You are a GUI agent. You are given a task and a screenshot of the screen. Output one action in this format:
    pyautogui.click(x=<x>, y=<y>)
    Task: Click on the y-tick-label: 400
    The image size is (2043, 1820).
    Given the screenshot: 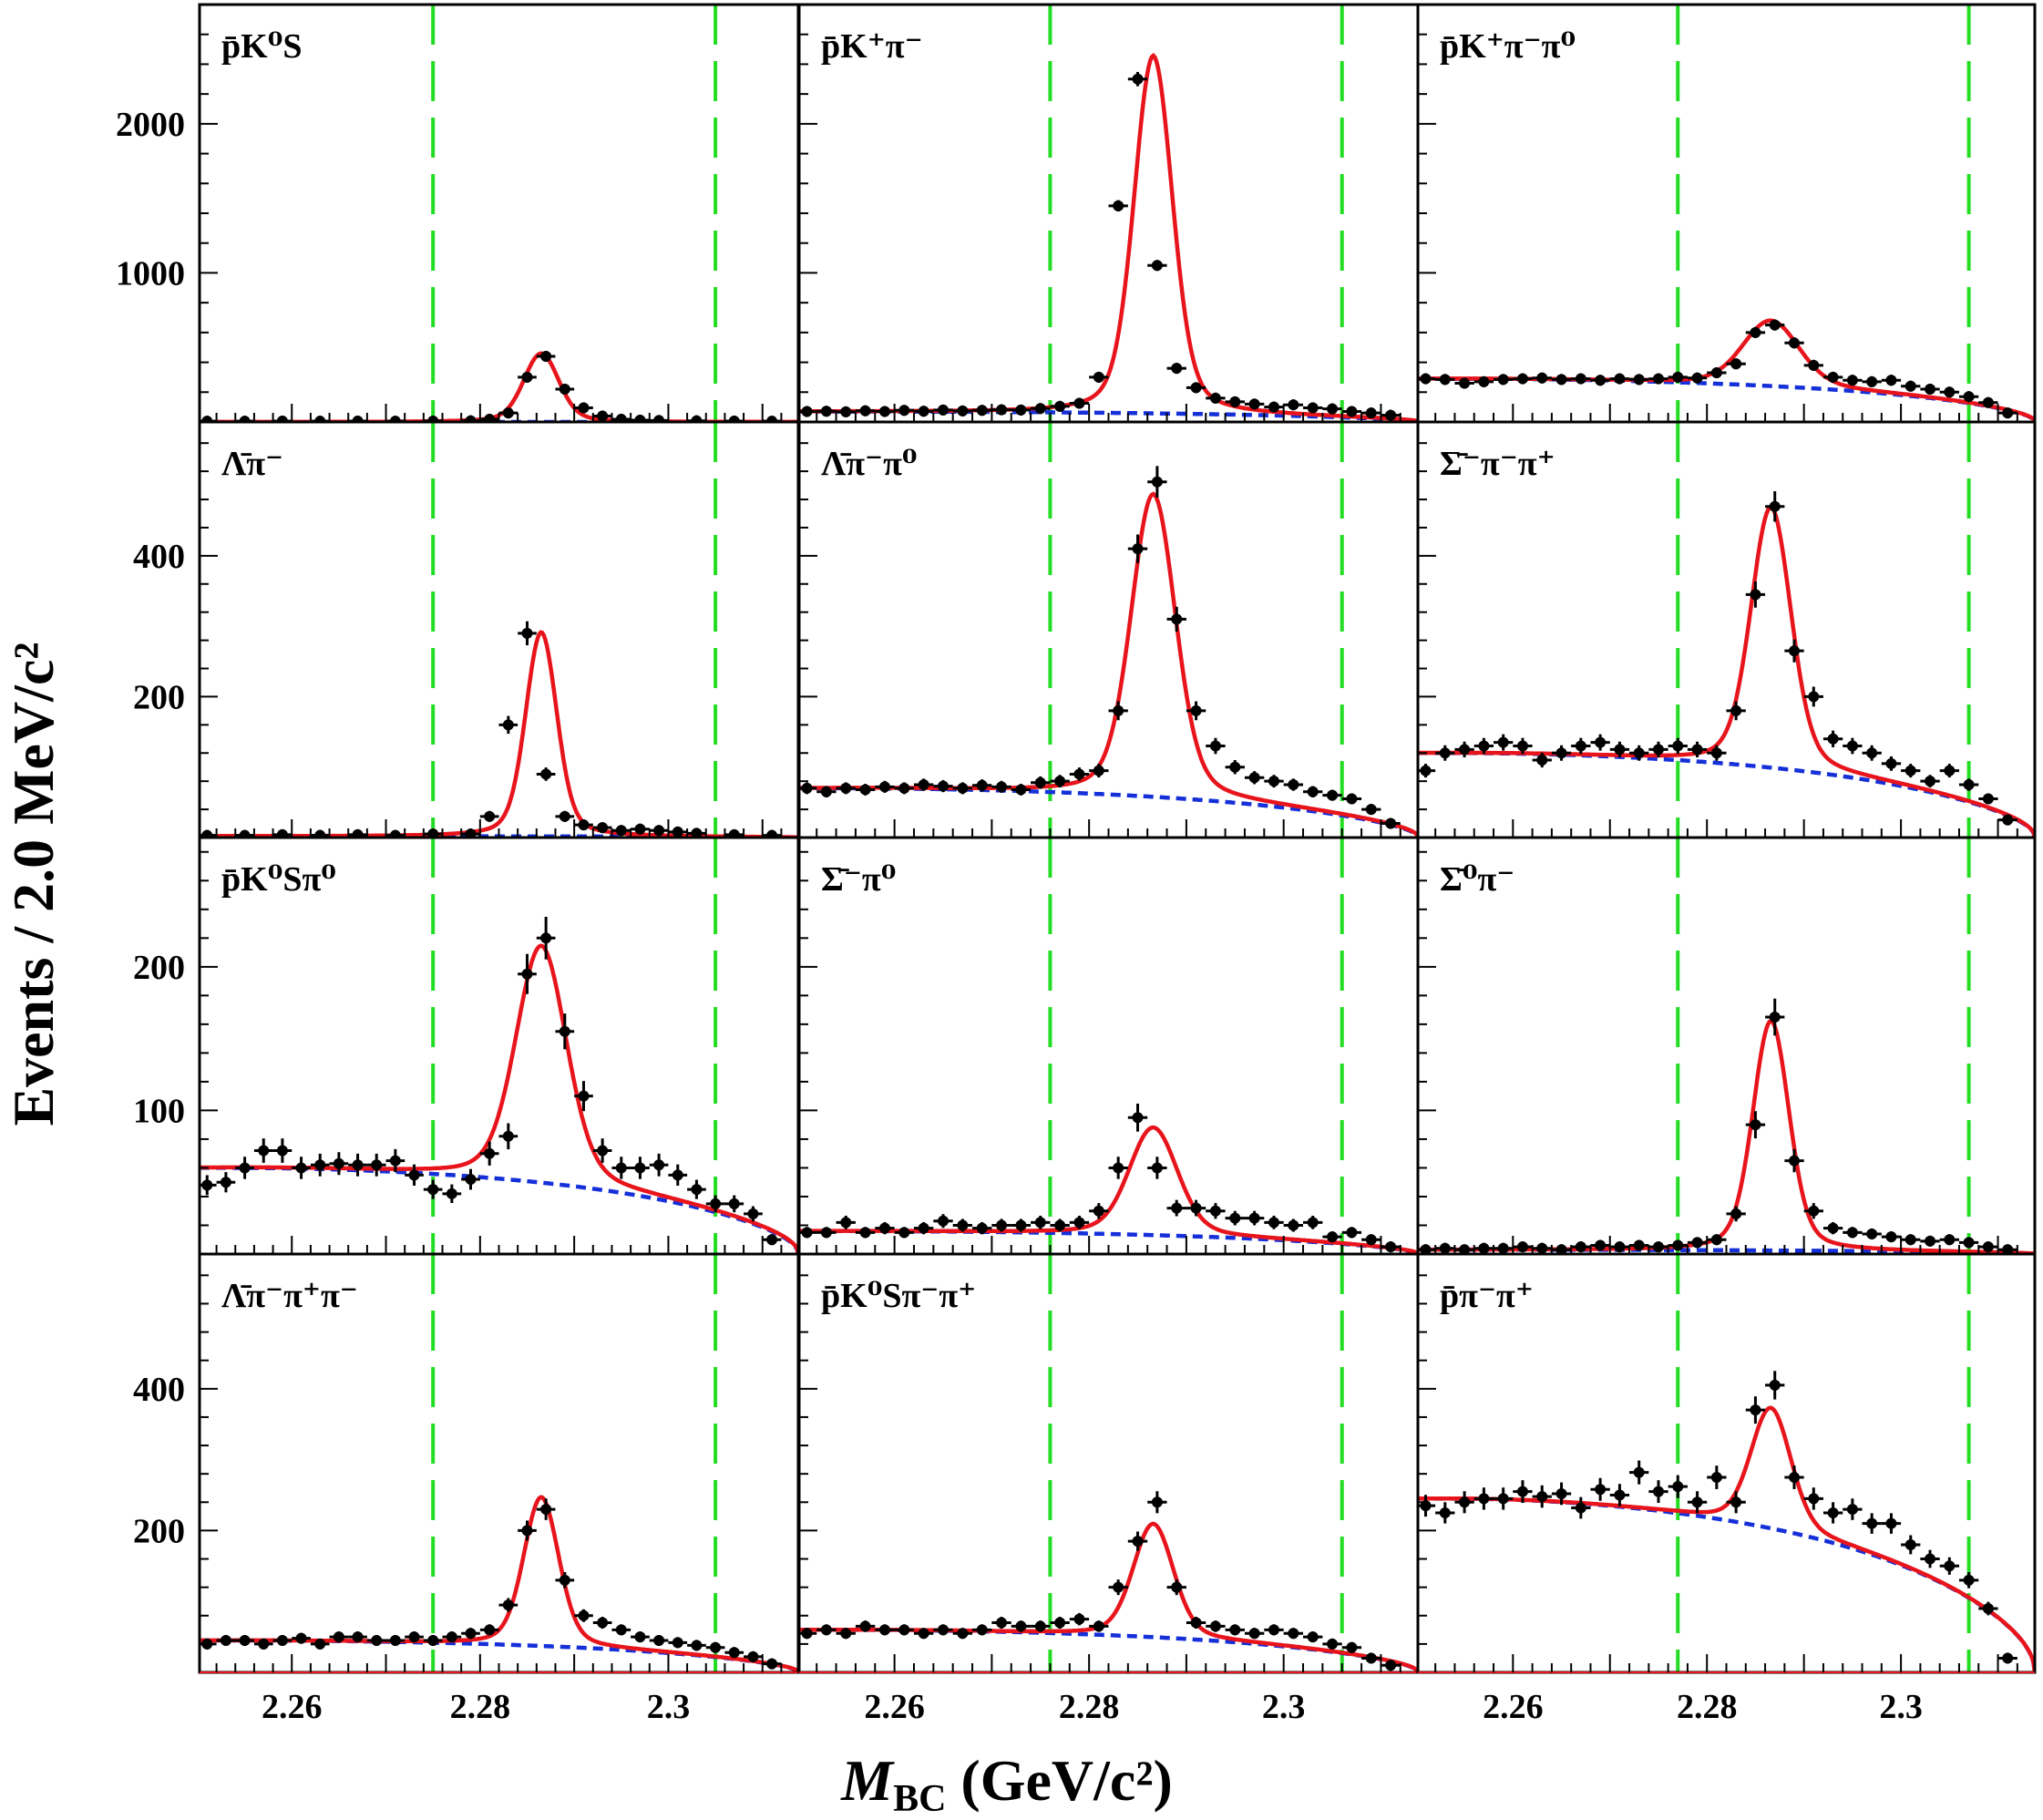 What is the action you would take?
    pyautogui.click(x=159, y=557)
    